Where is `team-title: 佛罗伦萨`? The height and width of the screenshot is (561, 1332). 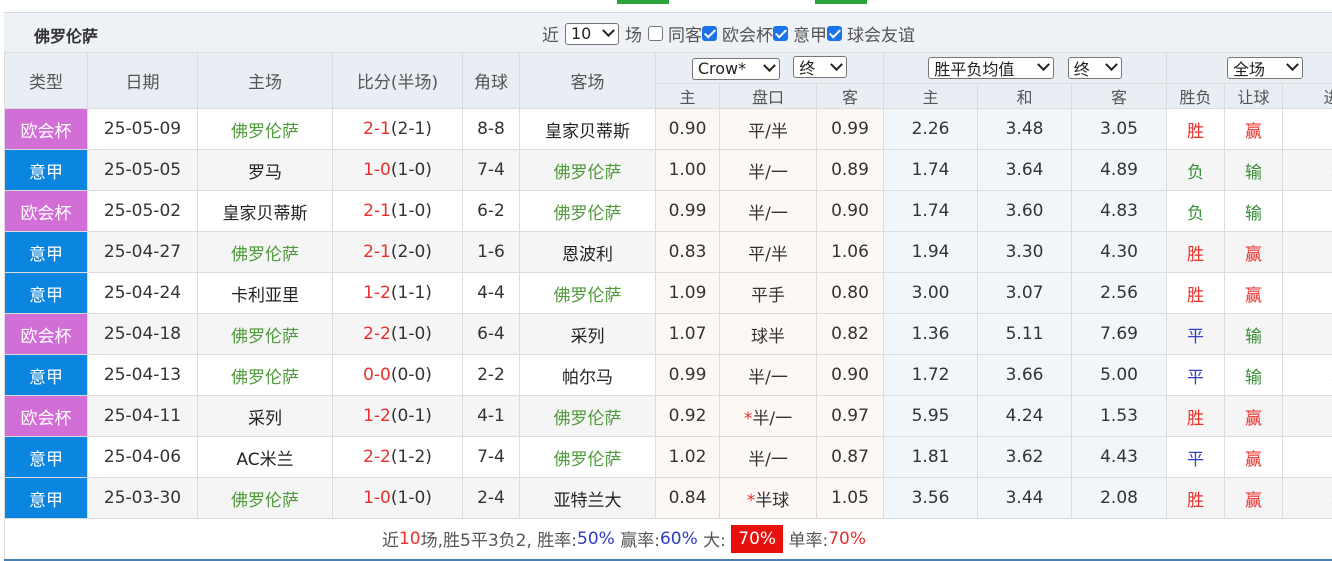
team-title: 佛罗伦萨 is located at coordinates (66, 36).